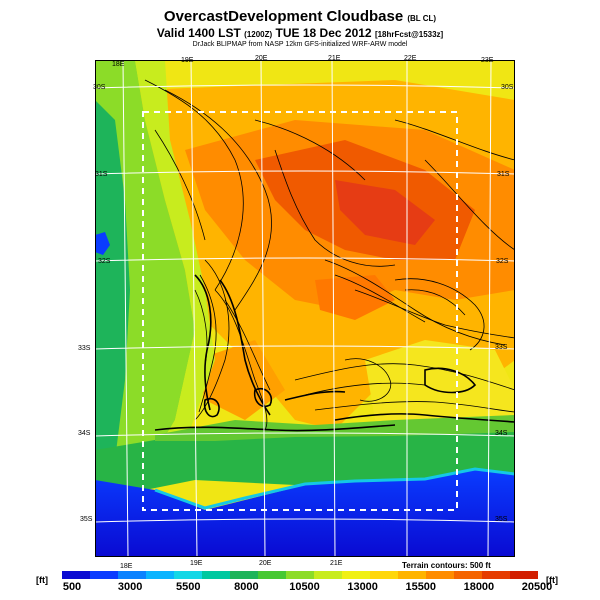  Describe the element at coordinates (72, 587) in the screenshot. I see `colorbar-tick-label: 500` at that location.